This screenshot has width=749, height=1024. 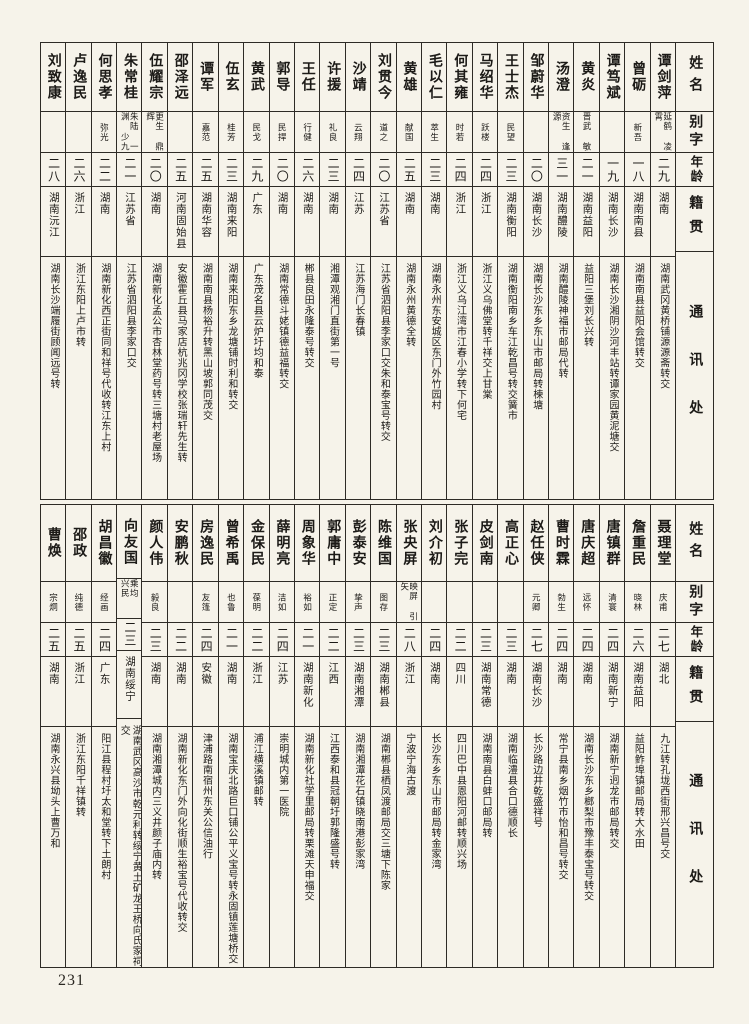 I want to click on person-column: 房逸民 友篷 二四 安徽 津浦路南宿州东关公信油行, so click(x=205, y=736).